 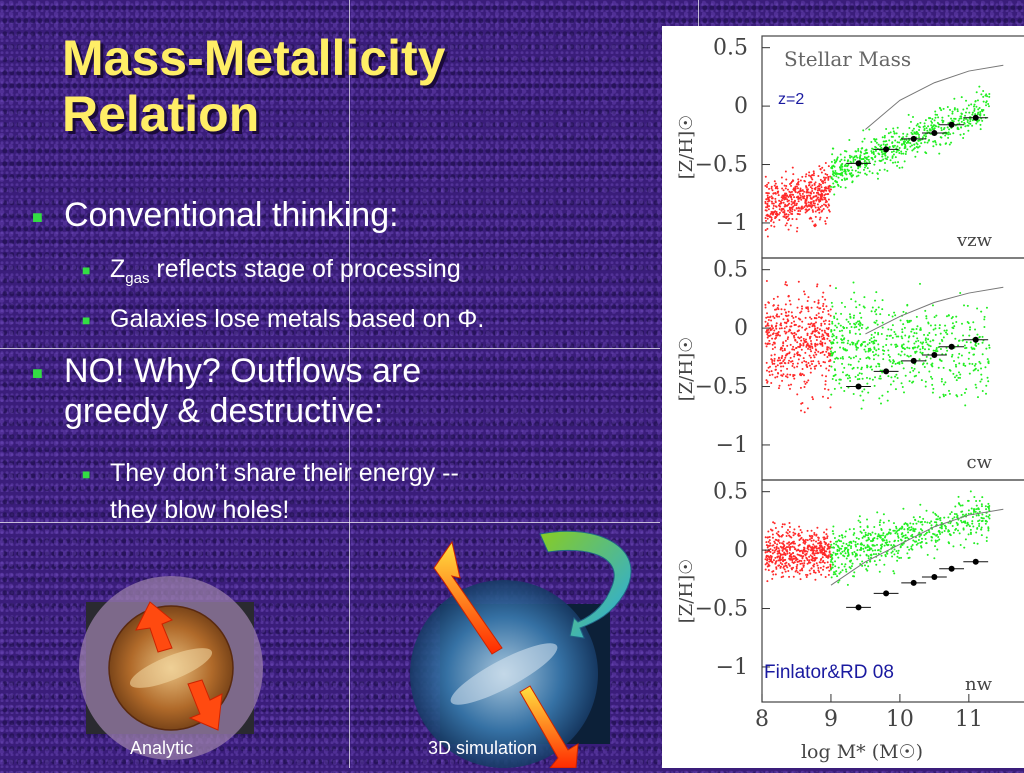 What do you see at coordinates (934, 132) in the screenshot?
I see `observed-point` at bounding box center [934, 132].